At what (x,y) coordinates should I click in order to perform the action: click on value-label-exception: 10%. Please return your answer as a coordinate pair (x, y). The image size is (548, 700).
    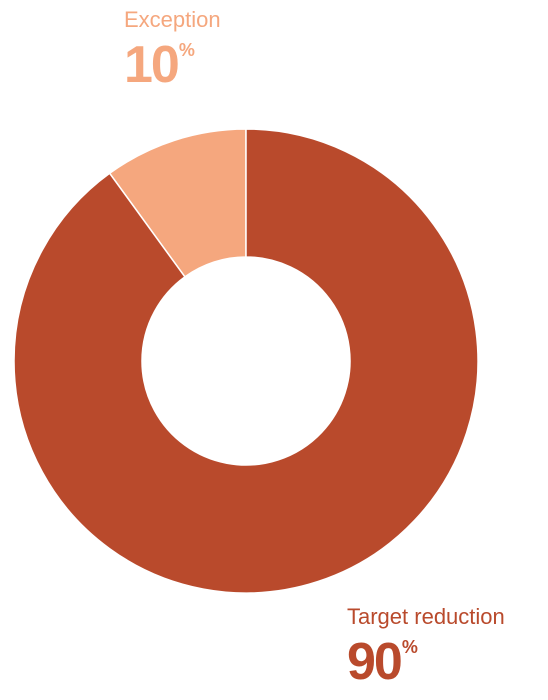
    Looking at the image, I should click on (172, 65).